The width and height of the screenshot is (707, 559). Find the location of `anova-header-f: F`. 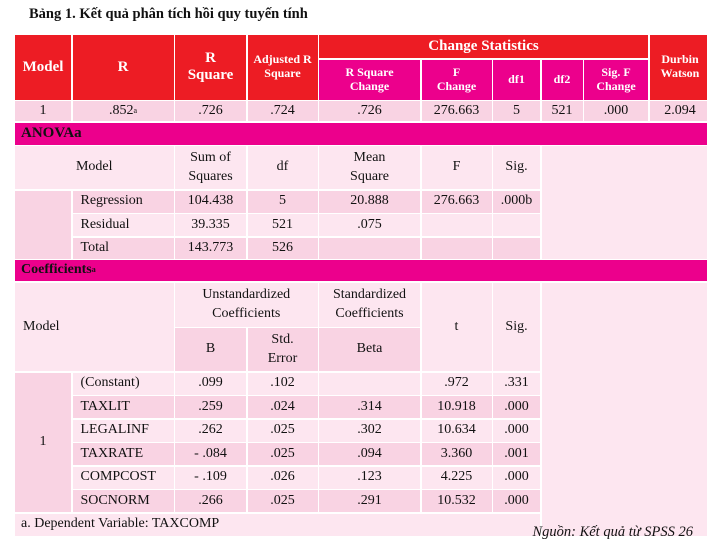

anova-header-f: F is located at coordinates (456, 167).